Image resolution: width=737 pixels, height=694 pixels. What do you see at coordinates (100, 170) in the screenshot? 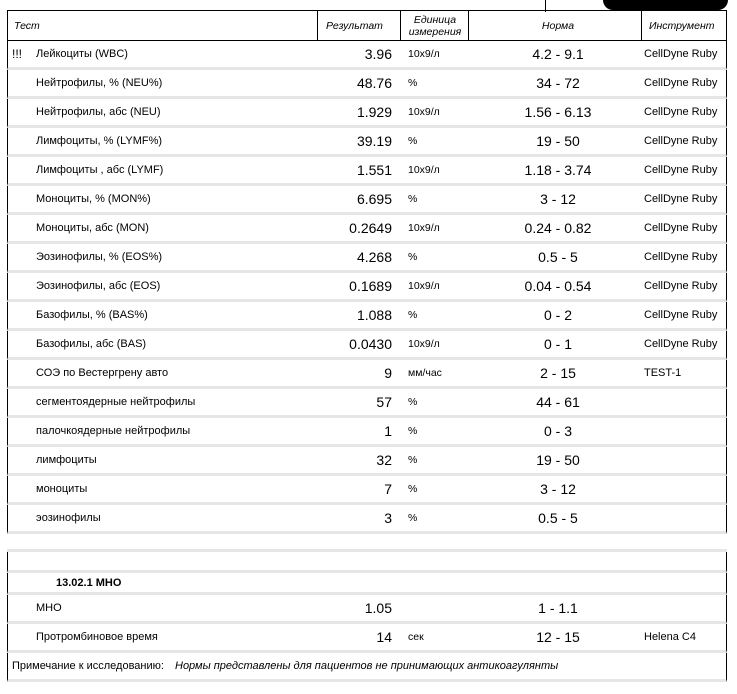
I see `test-name: Лимфоциты , абс (LYMF)` at bounding box center [100, 170].